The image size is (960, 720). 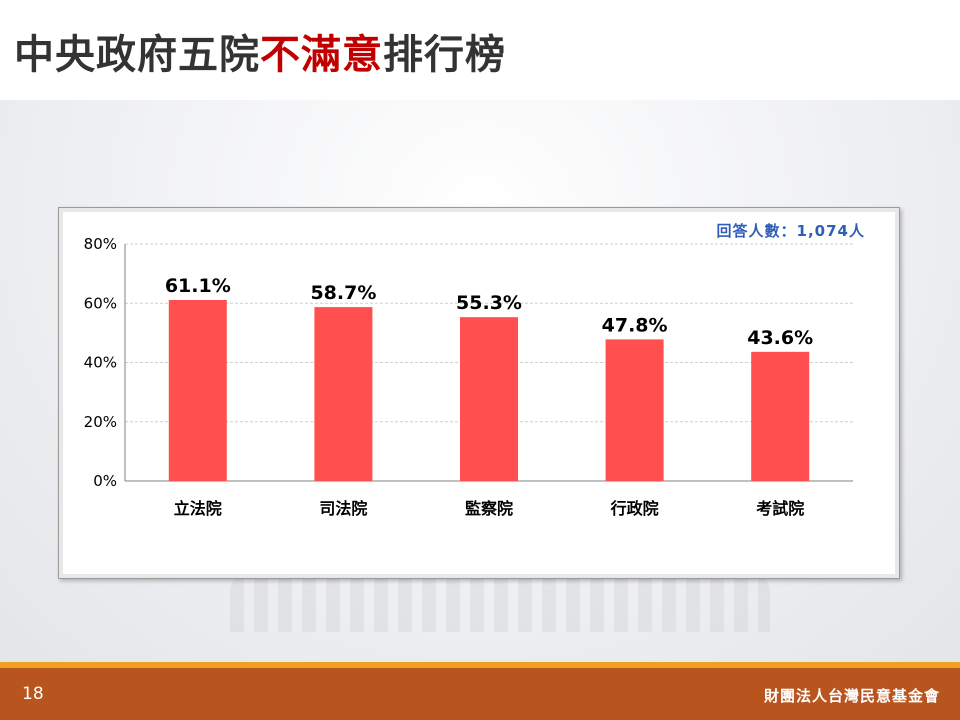 What do you see at coordinates (444, 55) in the screenshot?
I see `title-part2: 排行榜` at bounding box center [444, 55].